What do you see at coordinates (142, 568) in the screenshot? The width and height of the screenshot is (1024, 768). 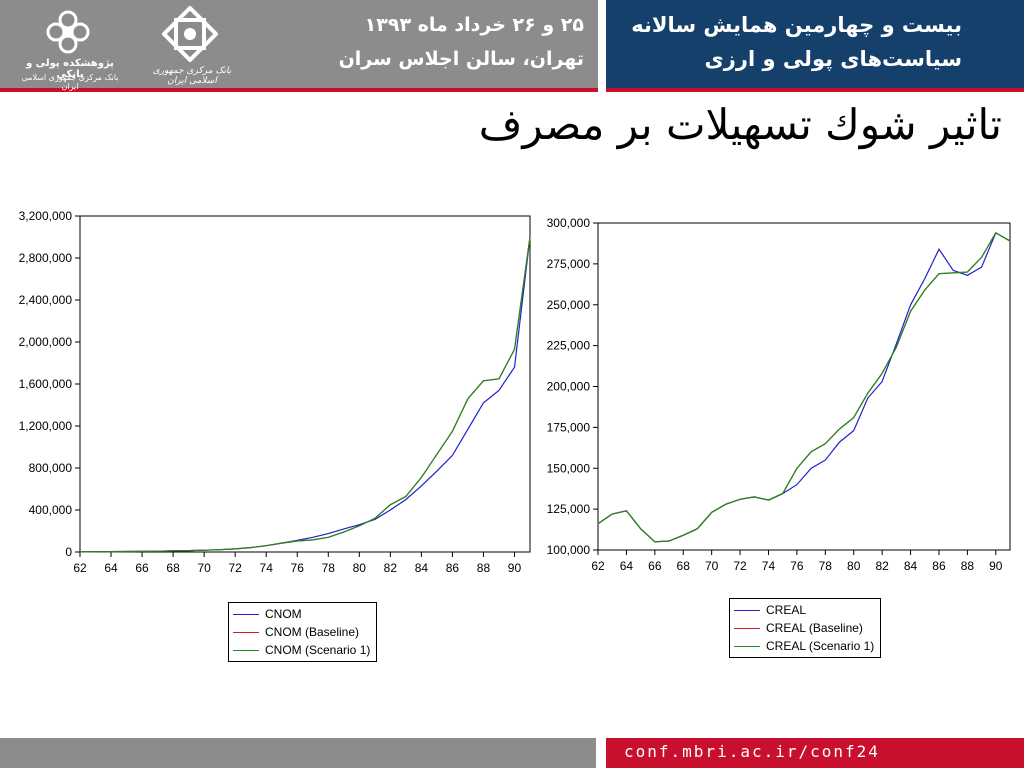 I see `cnom-x-tick-label: 66` at bounding box center [142, 568].